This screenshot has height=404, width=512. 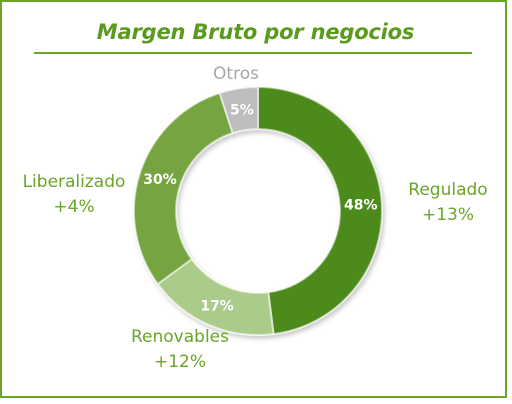 I want to click on slice-name-renovables: Renovables, so click(x=180, y=337).